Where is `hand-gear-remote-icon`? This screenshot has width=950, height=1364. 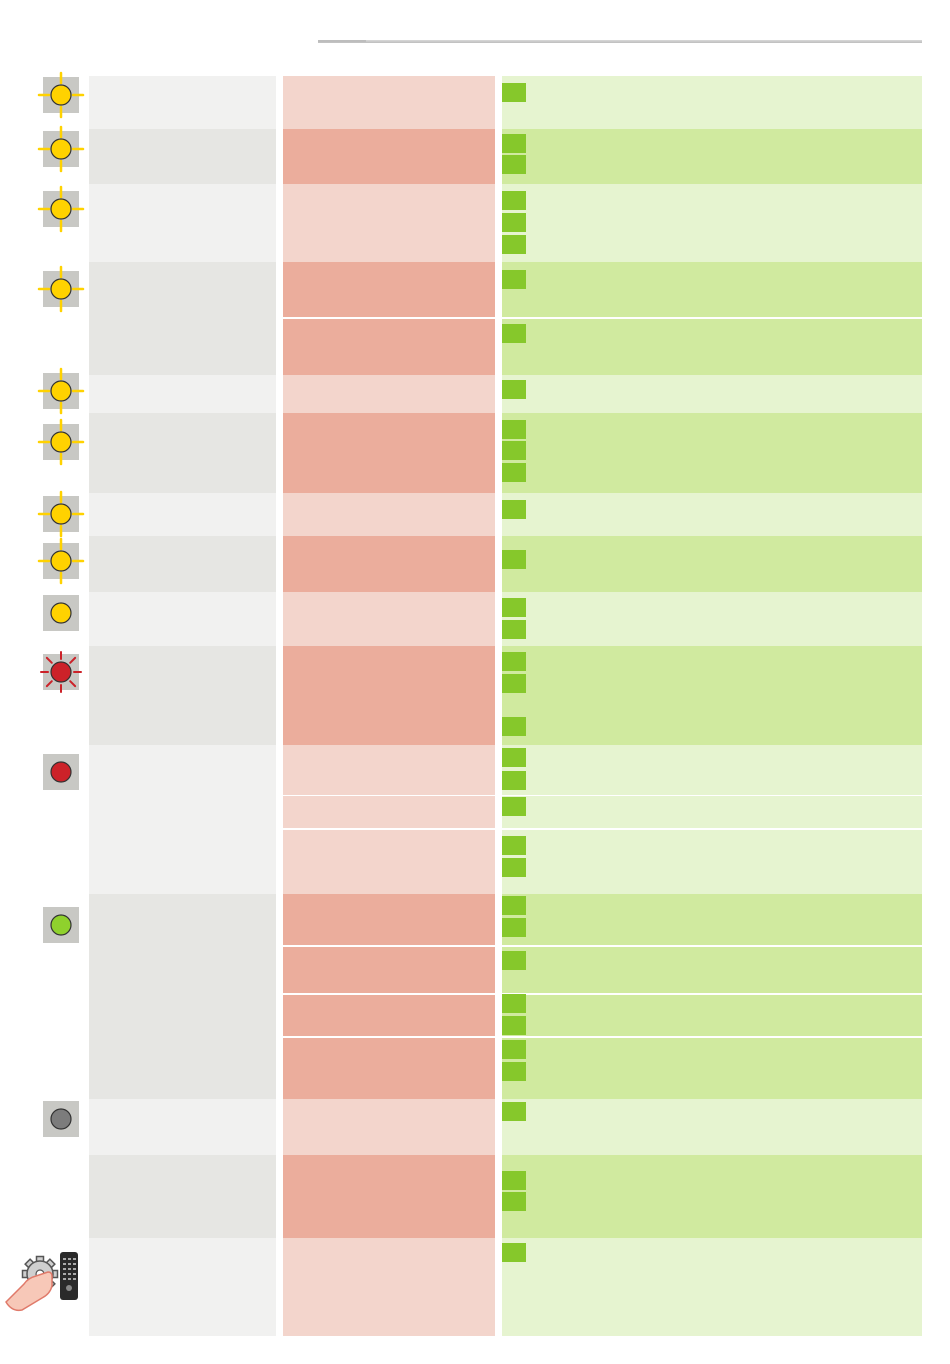
hand-gear-remote-icon is located at coordinates (44, 1283).